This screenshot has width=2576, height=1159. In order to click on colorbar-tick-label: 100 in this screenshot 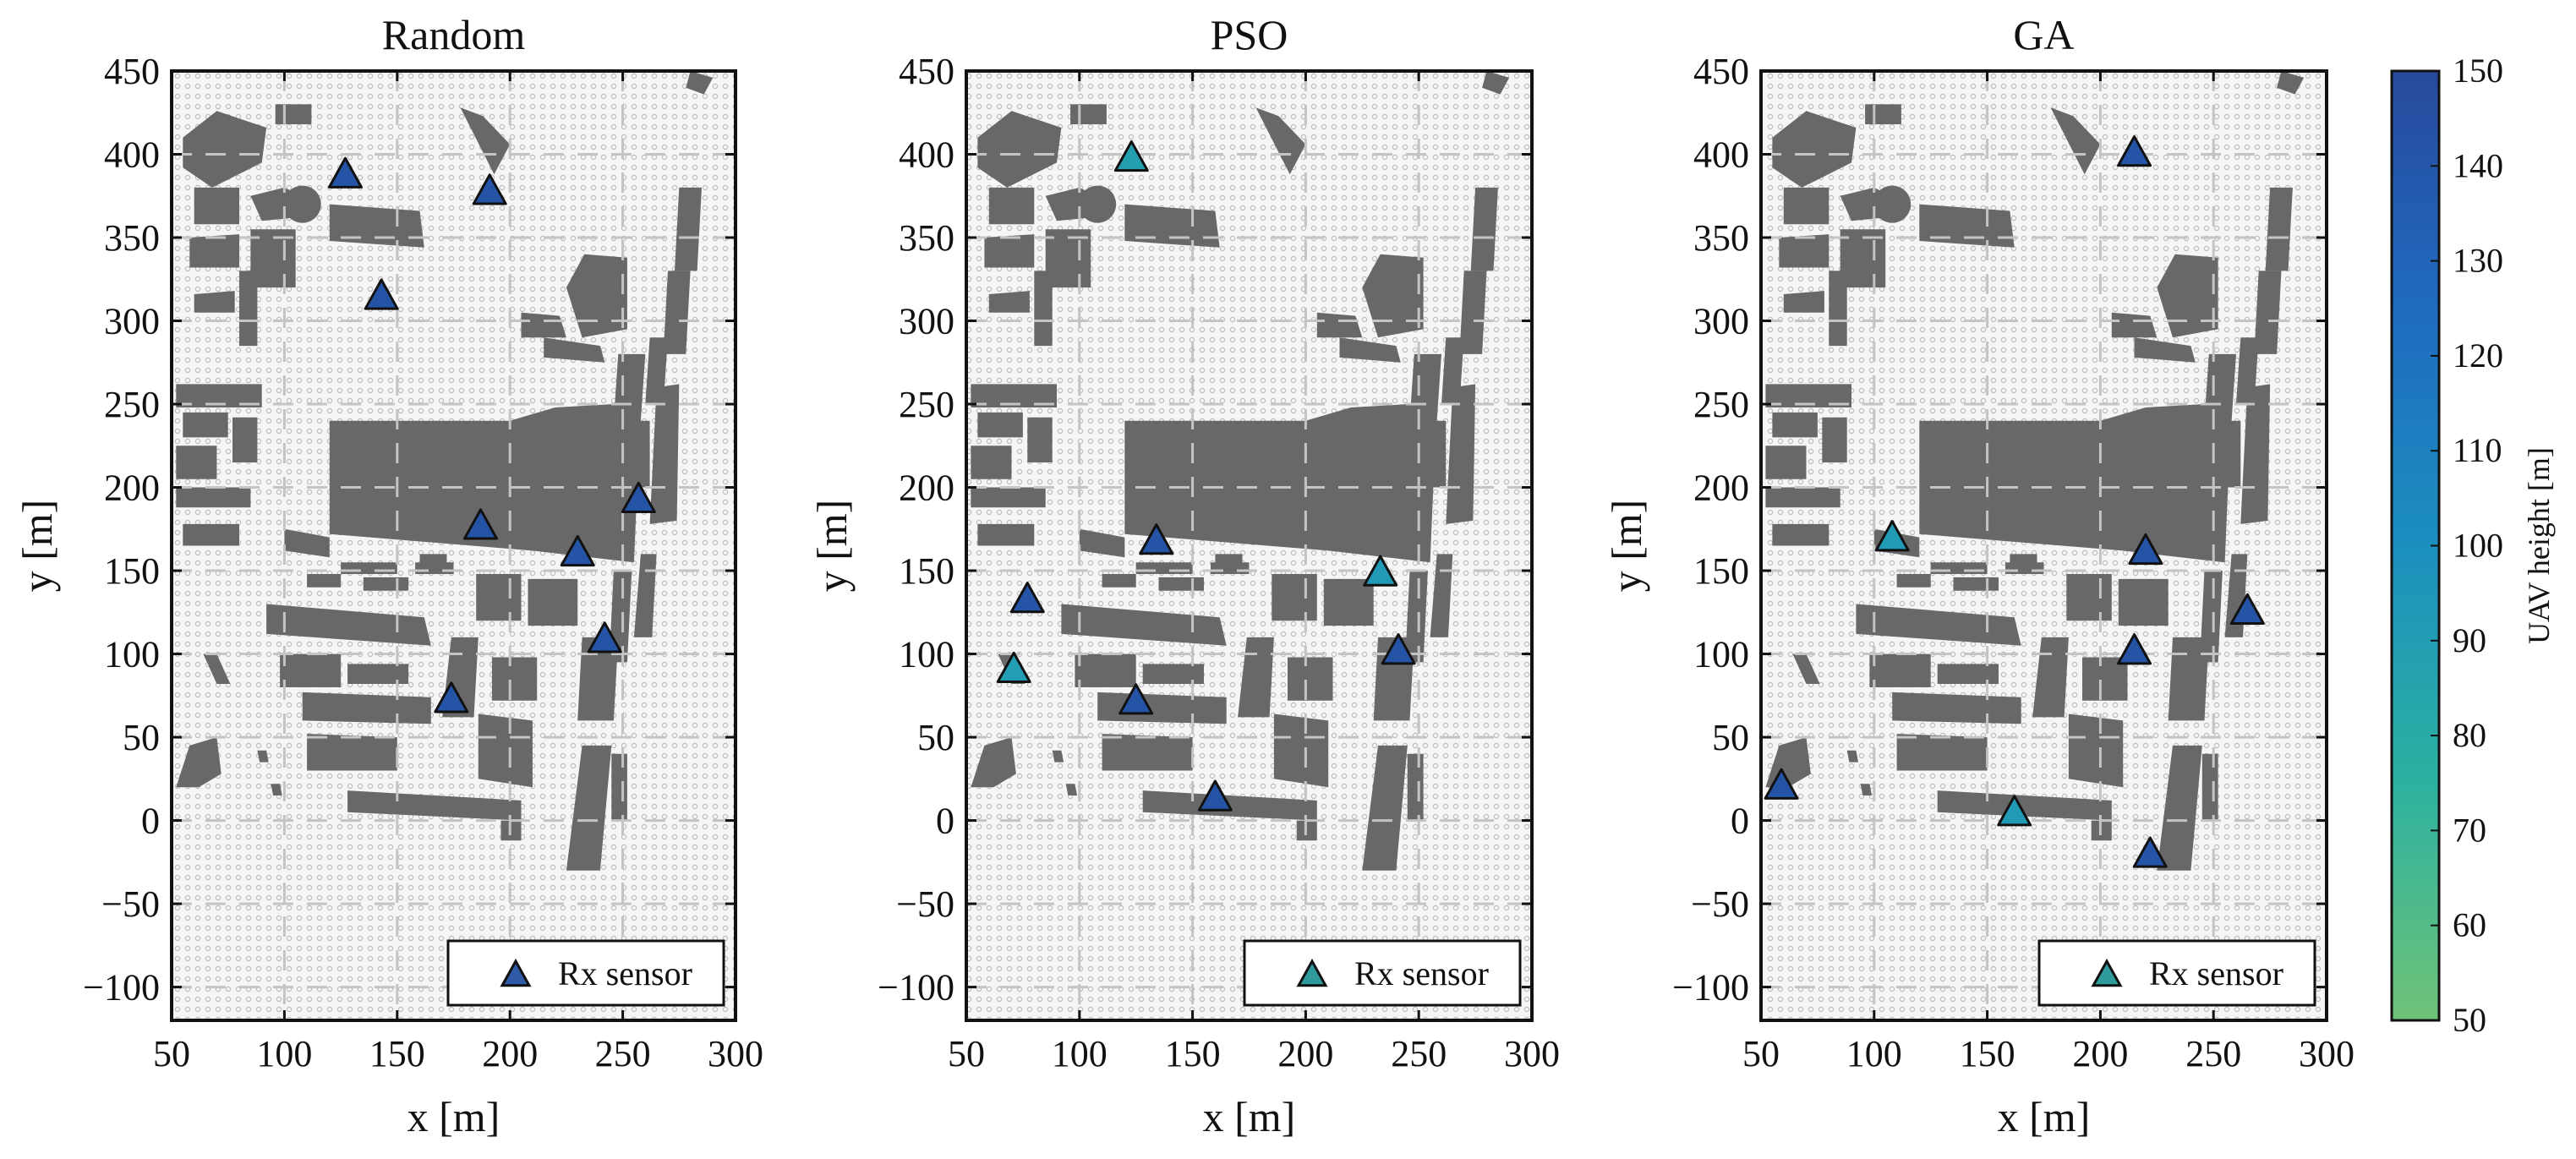, I will do `click(2478, 546)`.